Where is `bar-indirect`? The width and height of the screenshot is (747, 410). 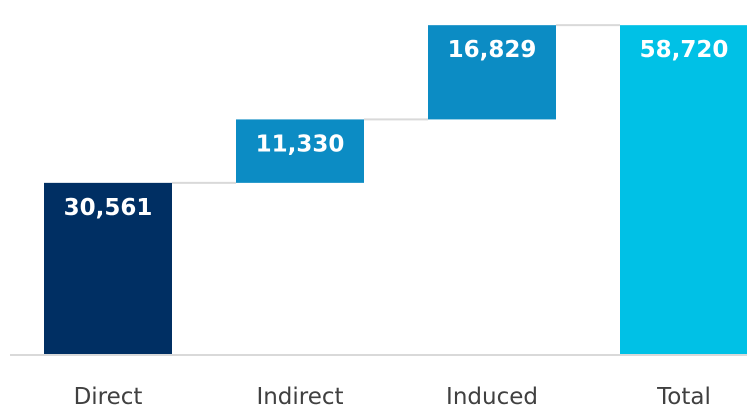
bar-indirect is located at coordinates (300, 151).